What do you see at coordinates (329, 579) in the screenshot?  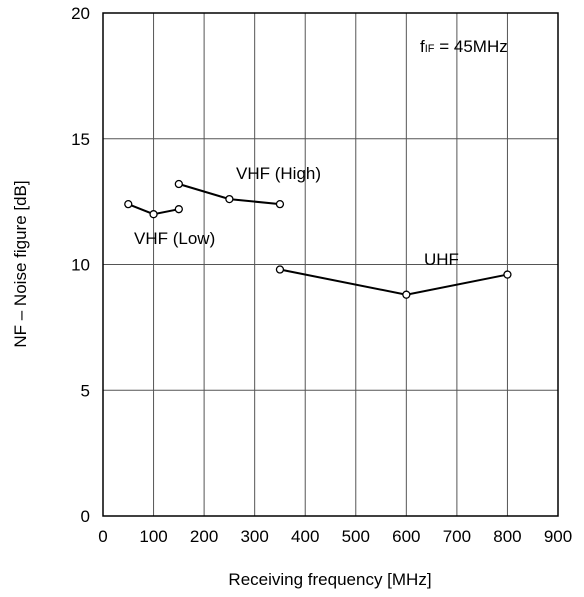 I see `x-axis-title: Receiving frequency [MHz]` at bounding box center [329, 579].